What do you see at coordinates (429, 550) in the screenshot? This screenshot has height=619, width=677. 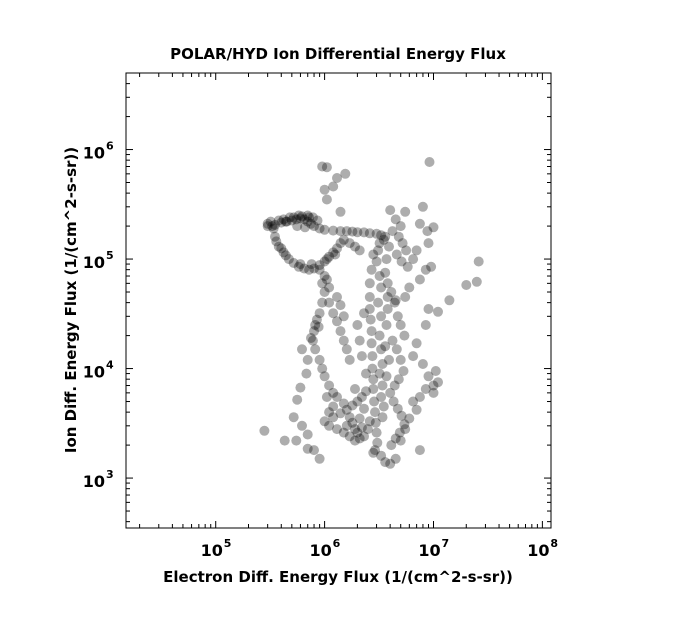 I see `x-tick-label-2: 10` at bounding box center [429, 550].